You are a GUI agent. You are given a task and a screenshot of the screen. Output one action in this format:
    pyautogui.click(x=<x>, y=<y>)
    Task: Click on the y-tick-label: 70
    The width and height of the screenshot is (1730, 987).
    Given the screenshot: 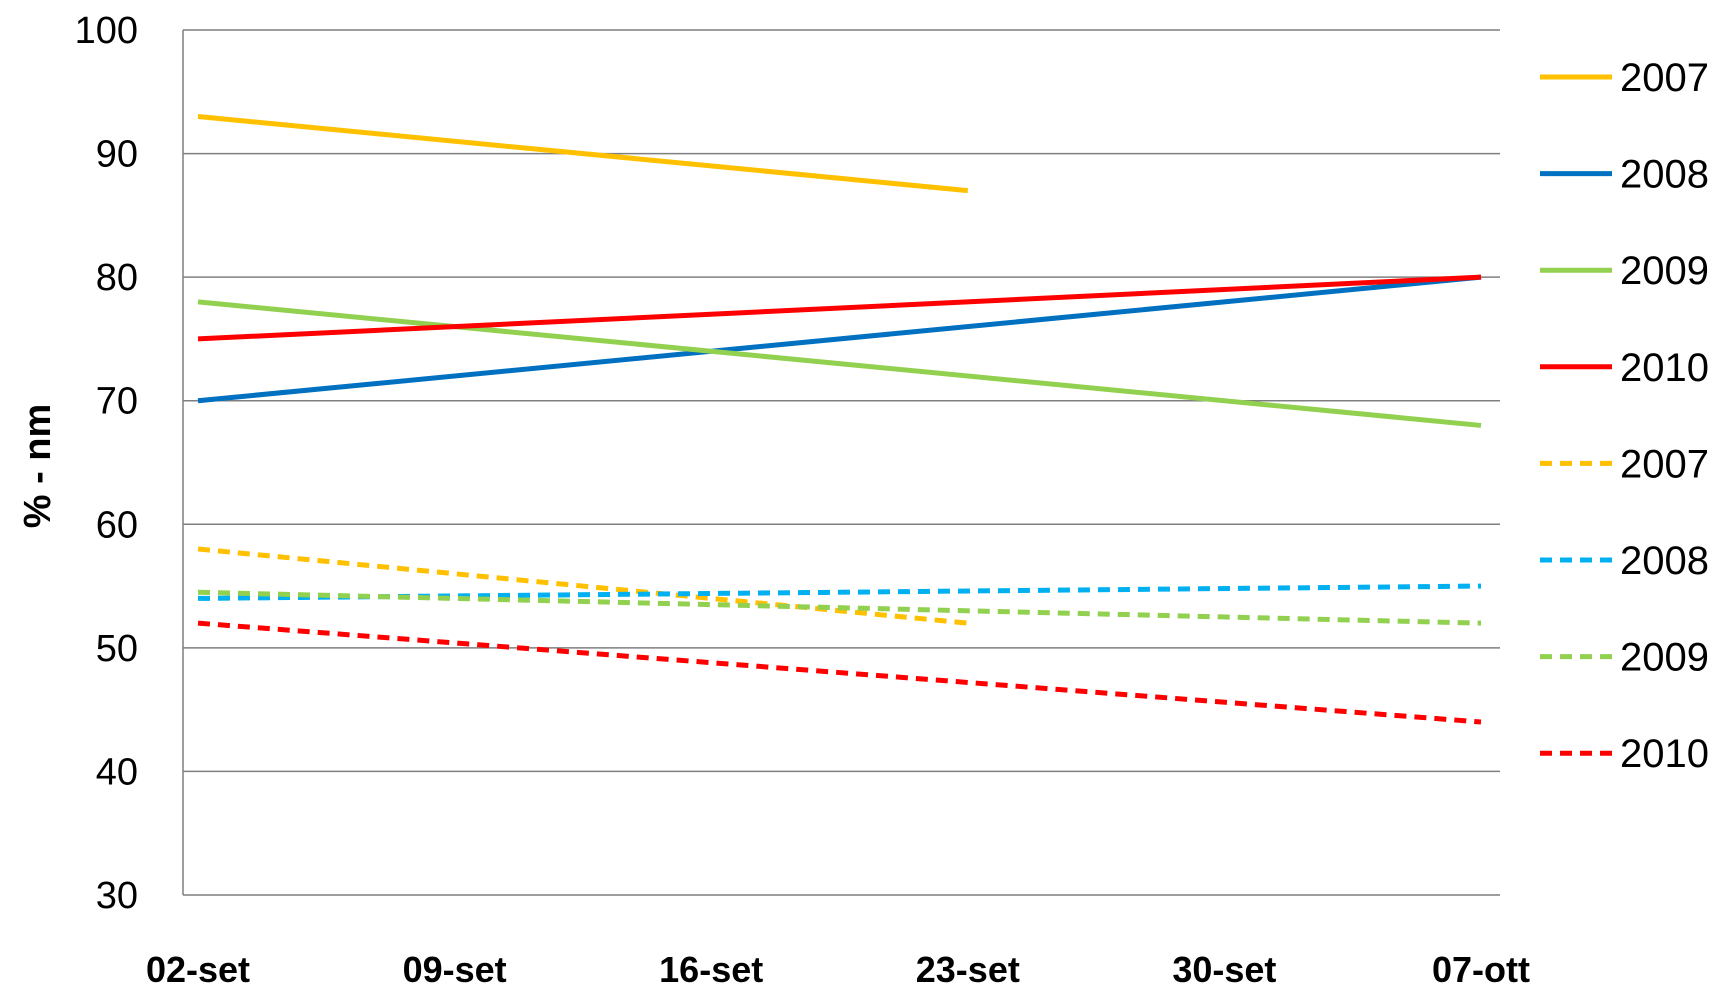 What is the action you would take?
    pyautogui.click(x=117, y=402)
    